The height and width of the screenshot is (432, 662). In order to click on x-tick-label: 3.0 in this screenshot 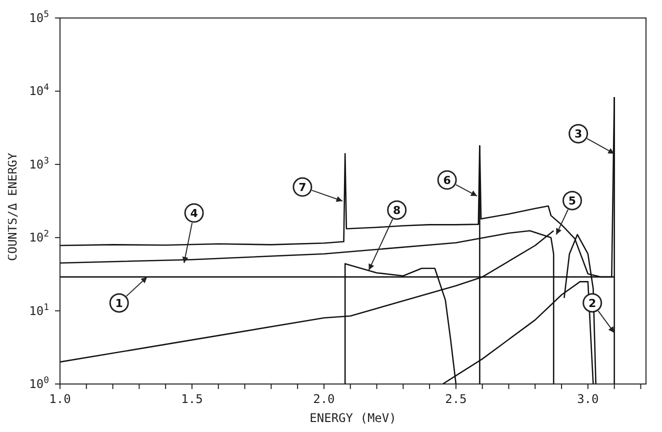, I will do `click(588, 399)`.